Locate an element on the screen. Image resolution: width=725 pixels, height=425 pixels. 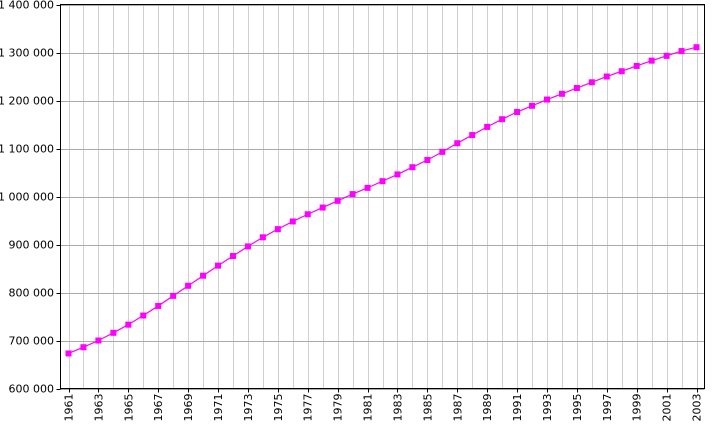
y-tick-label: 1 100 000 is located at coordinates (27, 149).